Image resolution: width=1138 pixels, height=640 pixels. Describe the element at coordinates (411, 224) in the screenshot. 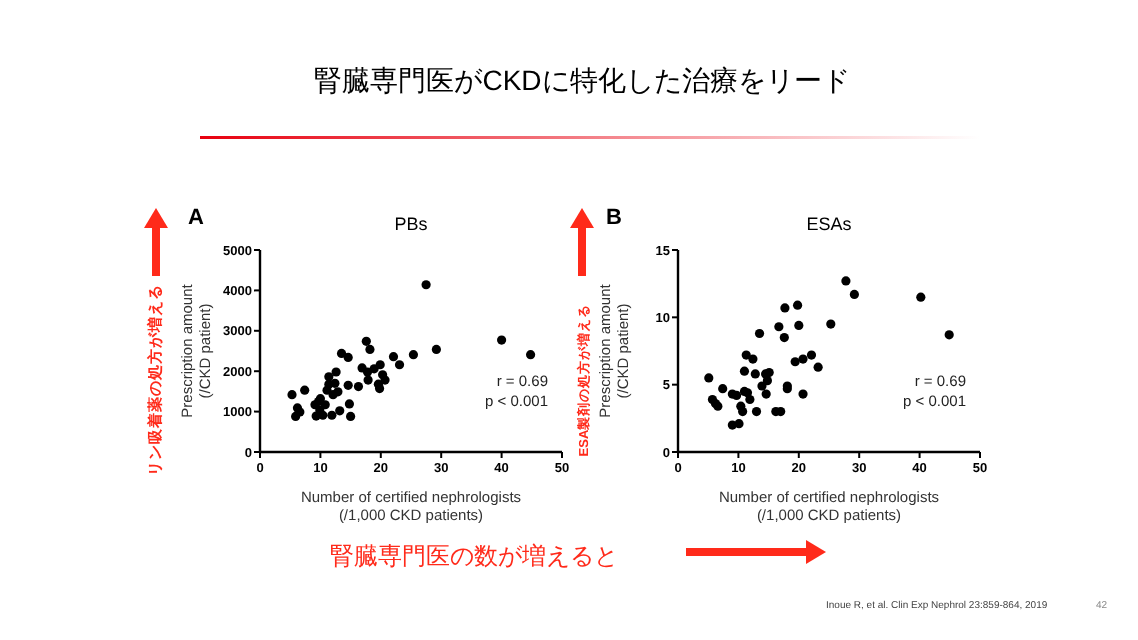

I see `chart-title: PBs` at that location.